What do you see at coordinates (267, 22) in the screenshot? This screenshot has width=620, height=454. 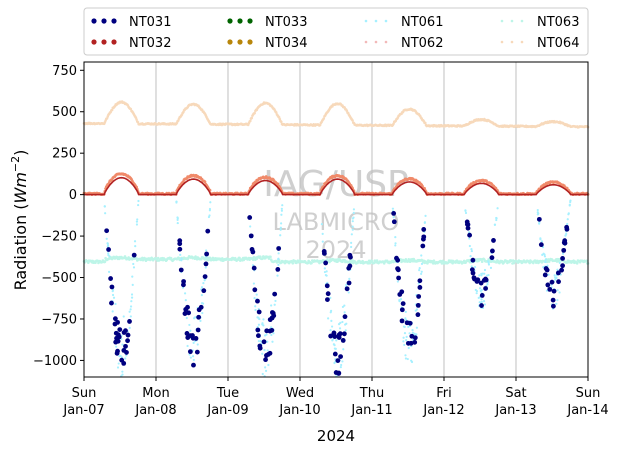 I see `legend-entry-nt033: NT033` at bounding box center [267, 22].